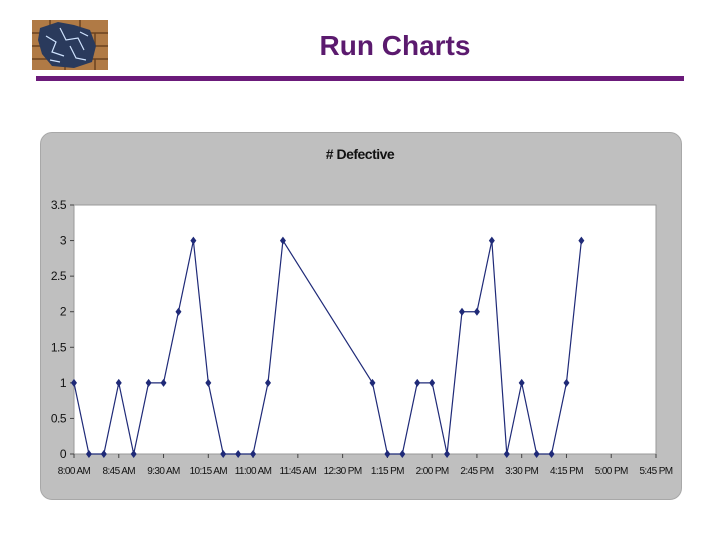 The image size is (720, 540). I want to click on y-tick-label: 1, so click(63, 383).